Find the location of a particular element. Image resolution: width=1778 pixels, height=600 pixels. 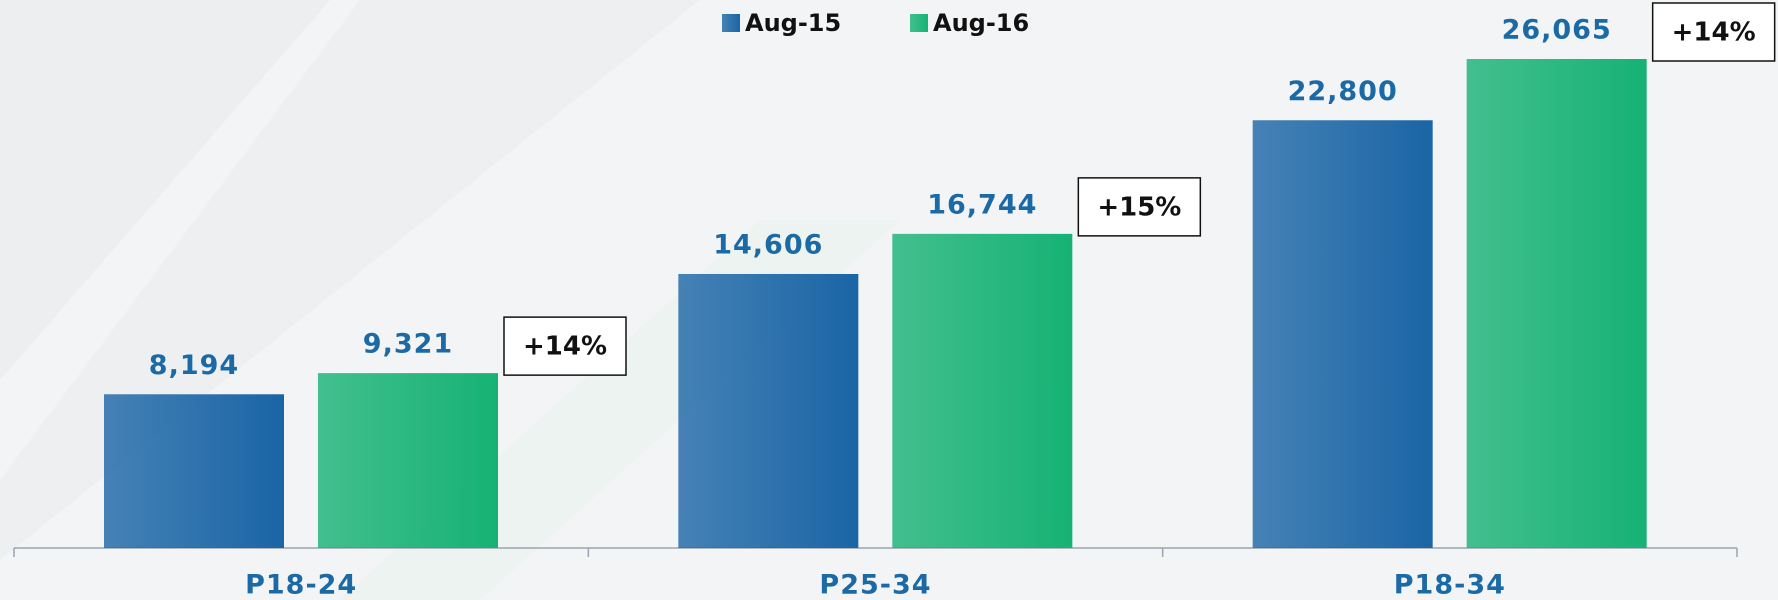

data-label: 8,194 is located at coordinates (194, 365).